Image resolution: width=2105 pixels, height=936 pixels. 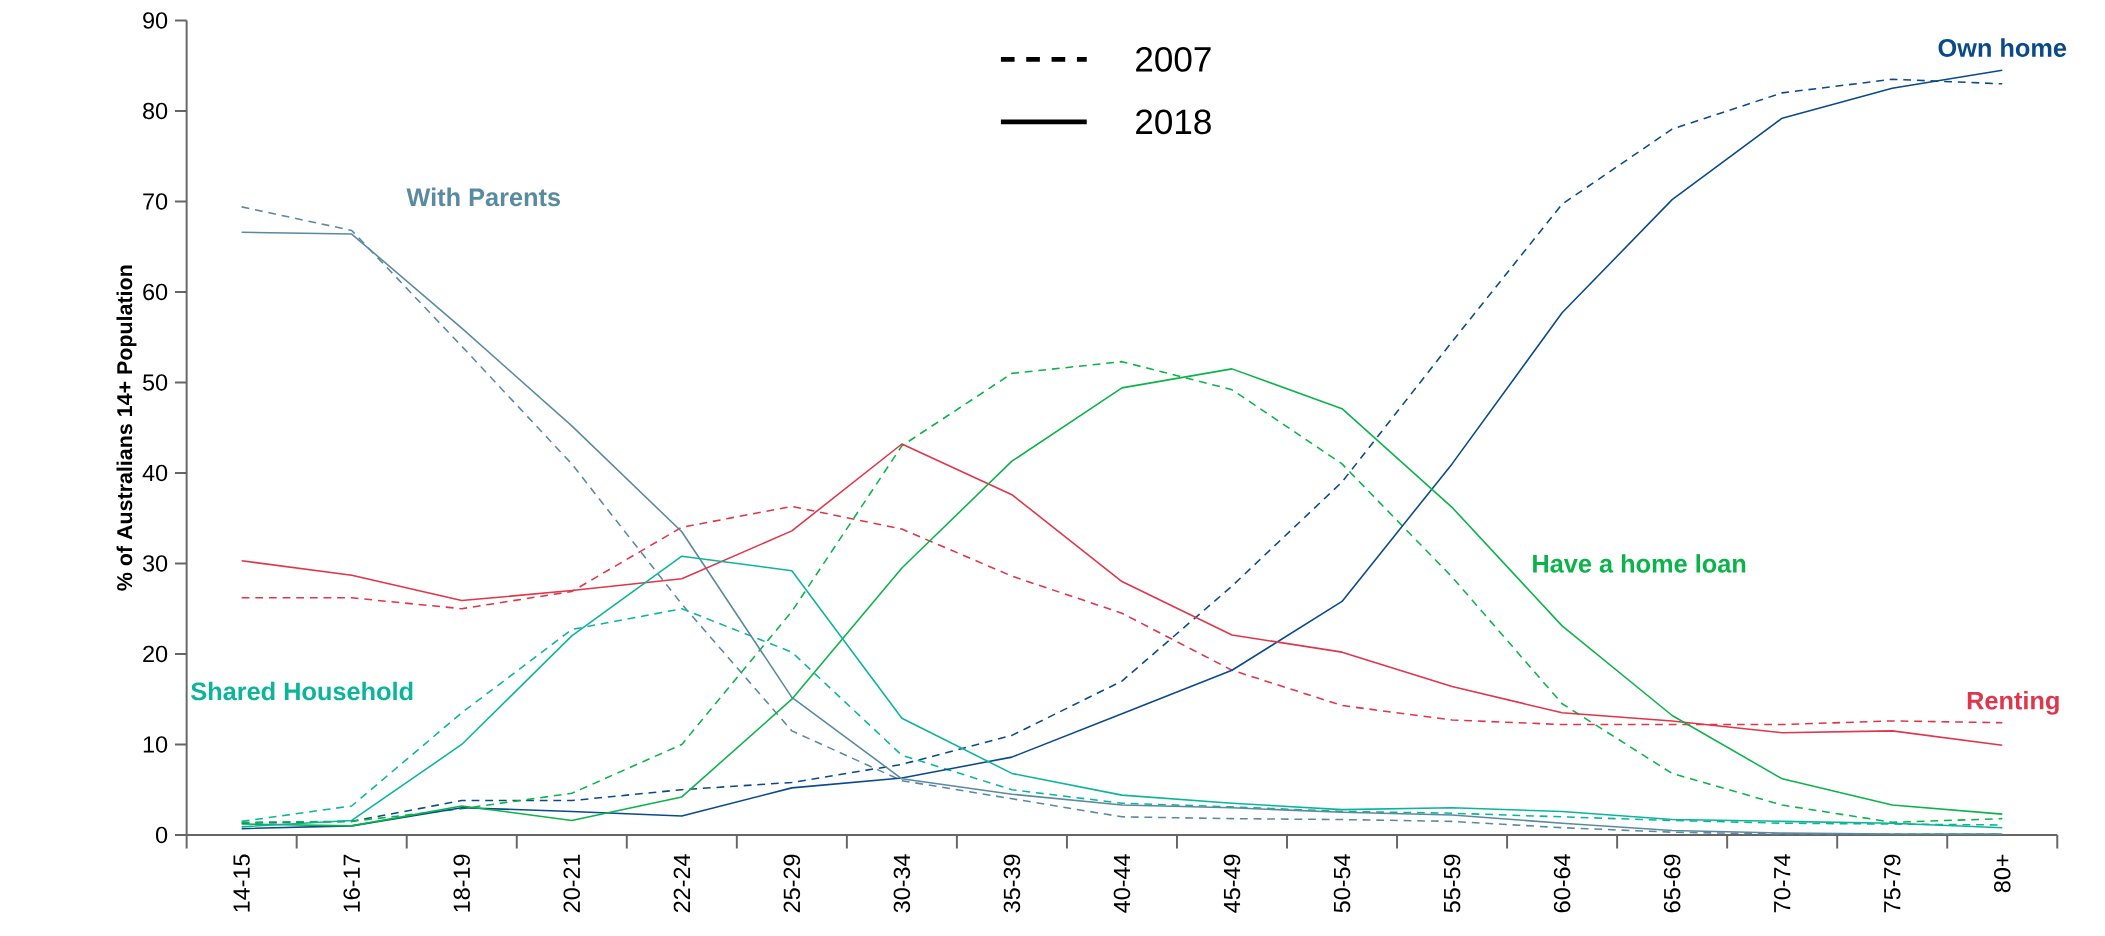 What do you see at coordinates (1122, 883) in the screenshot?
I see `x-tick-label: 40-44` at bounding box center [1122, 883].